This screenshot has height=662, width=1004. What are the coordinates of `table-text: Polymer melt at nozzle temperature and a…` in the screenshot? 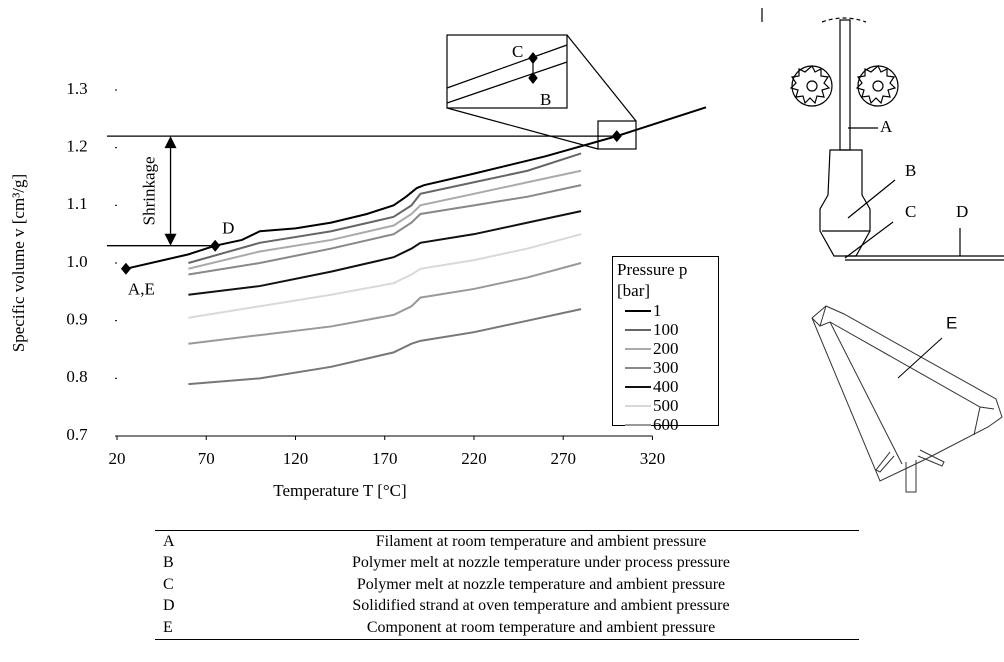 It's located at (541, 584).